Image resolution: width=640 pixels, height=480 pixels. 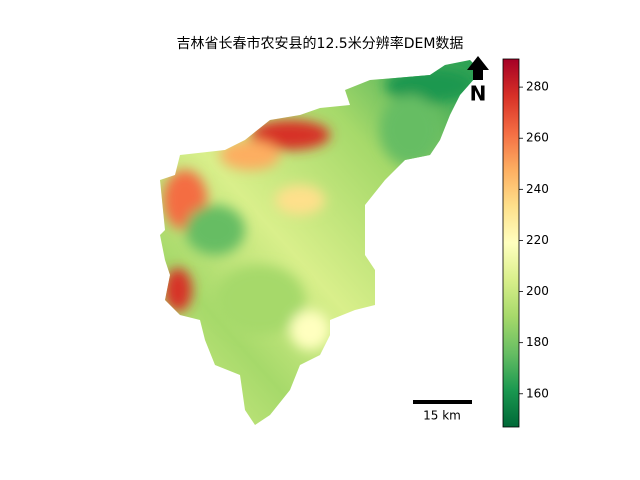 What do you see at coordinates (478, 94) in the screenshot?
I see `north-label: N` at bounding box center [478, 94].